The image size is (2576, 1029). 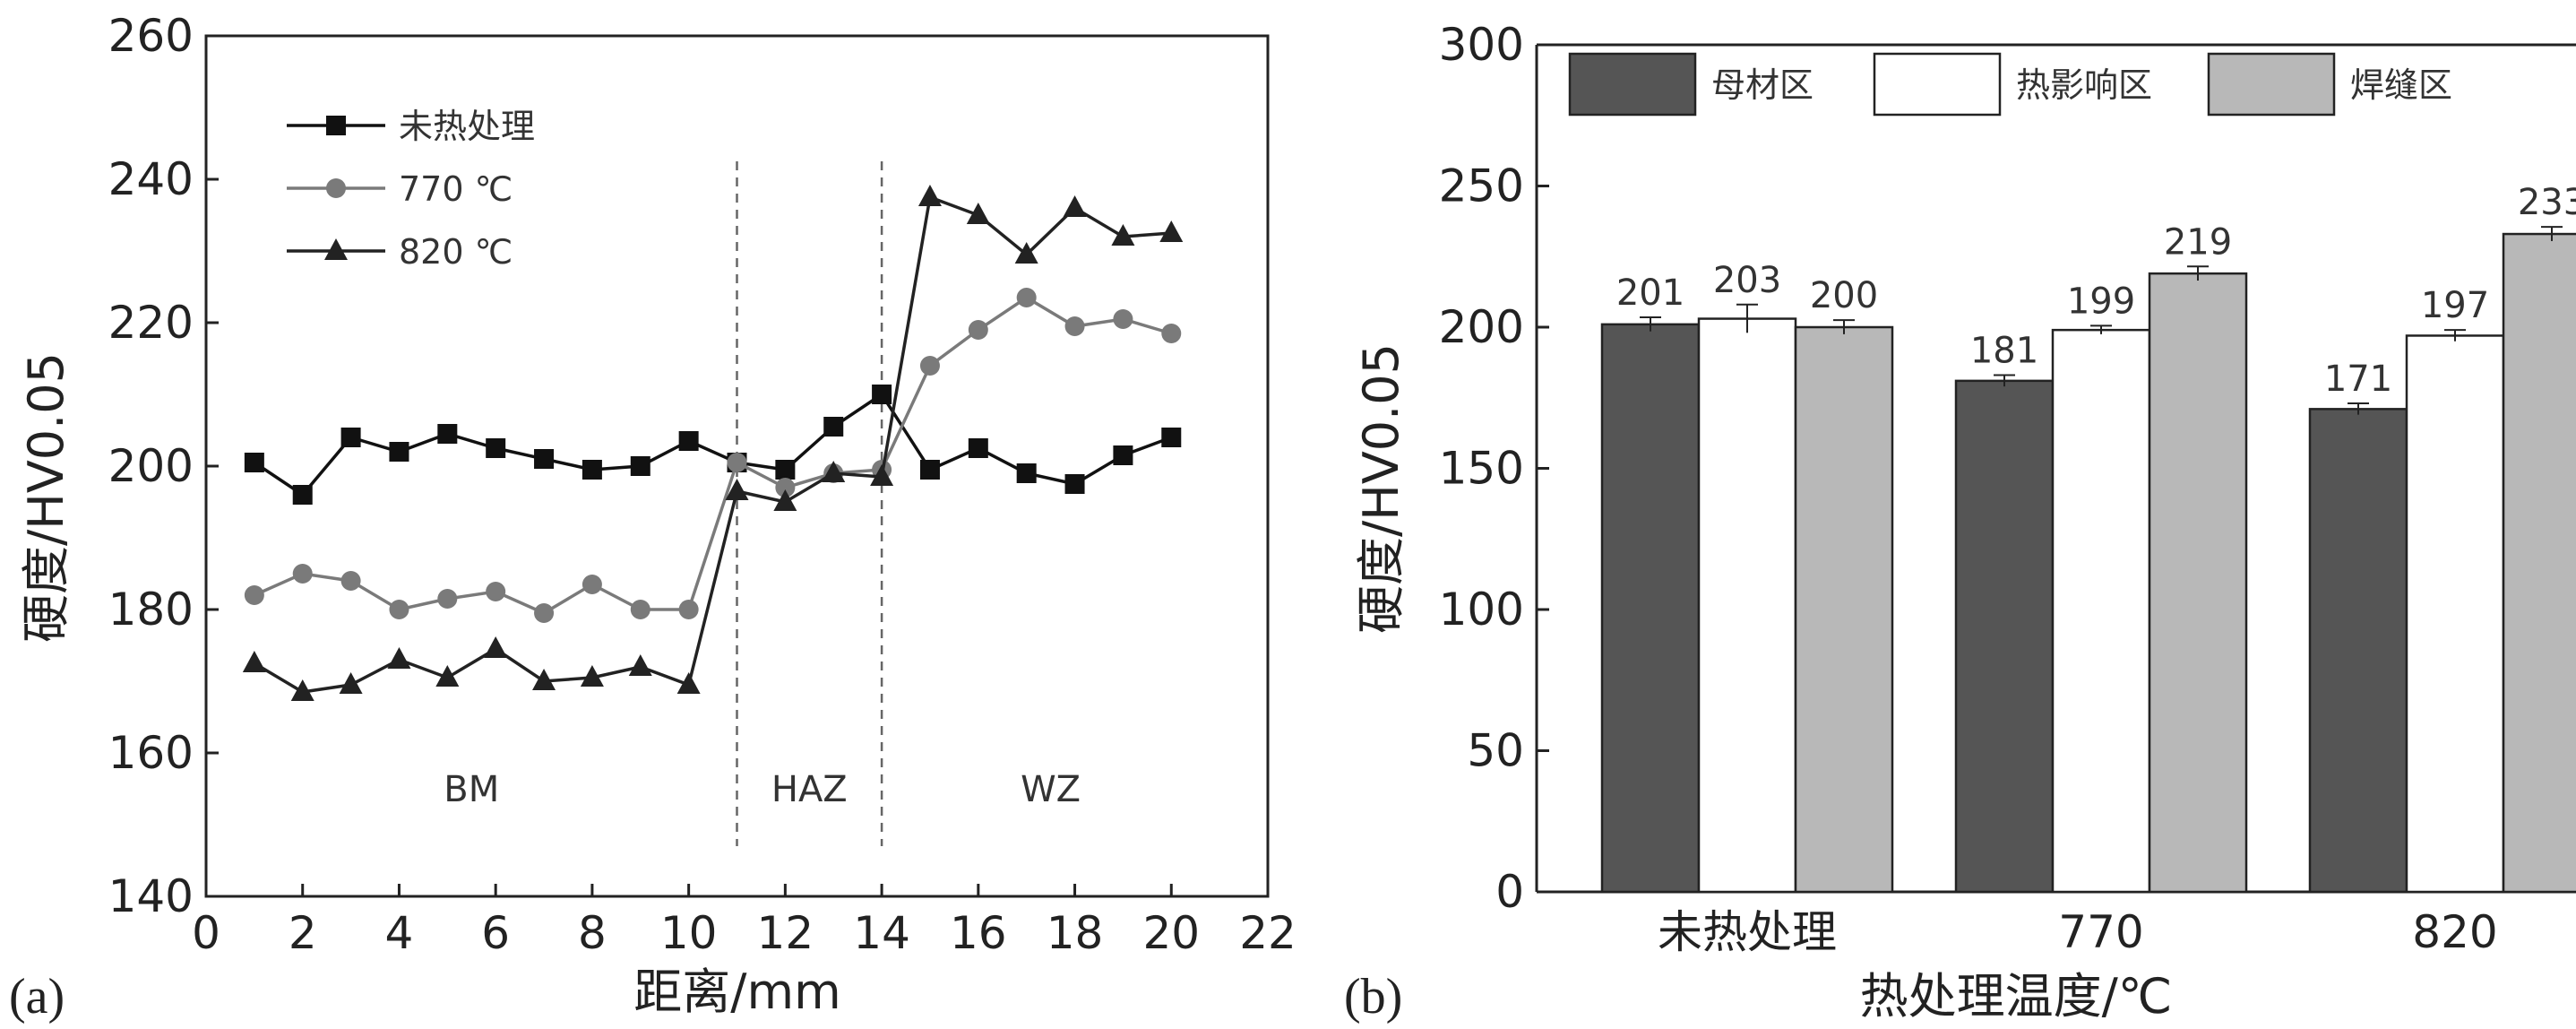 I want to click on y-tick-label-a: 240, so click(x=151, y=179).